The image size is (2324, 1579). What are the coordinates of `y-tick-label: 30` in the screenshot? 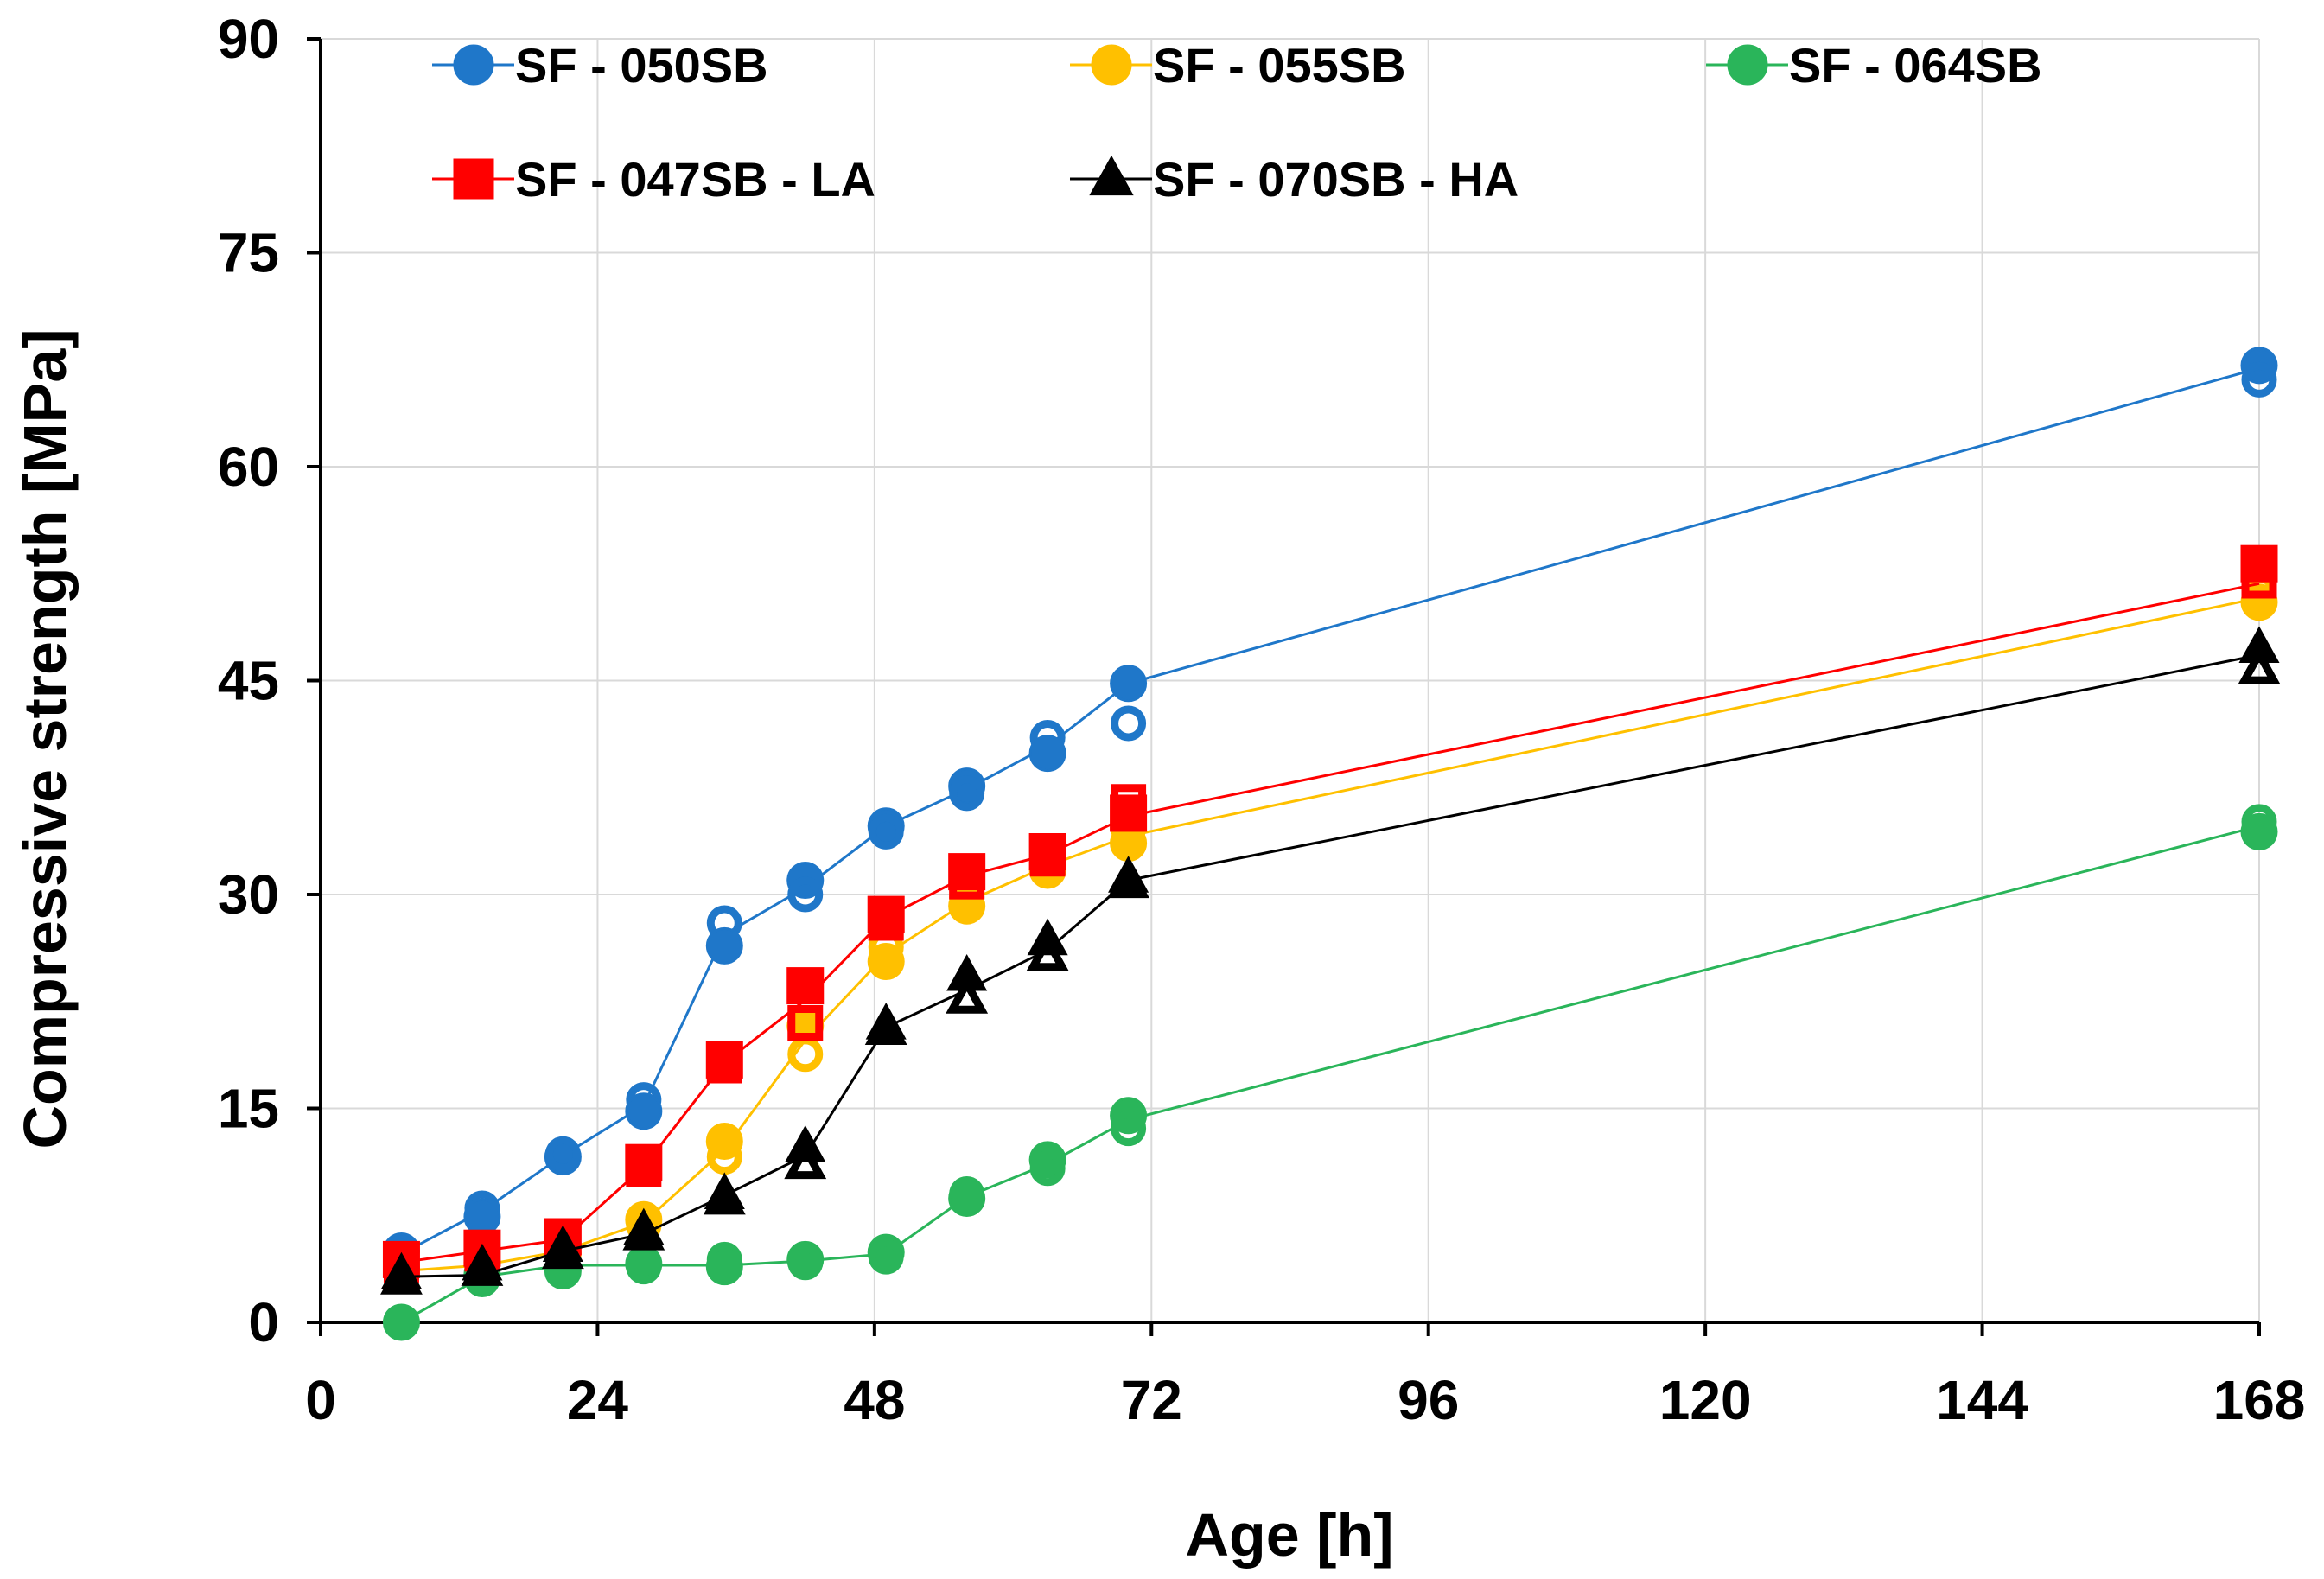 It's located at (249, 894).